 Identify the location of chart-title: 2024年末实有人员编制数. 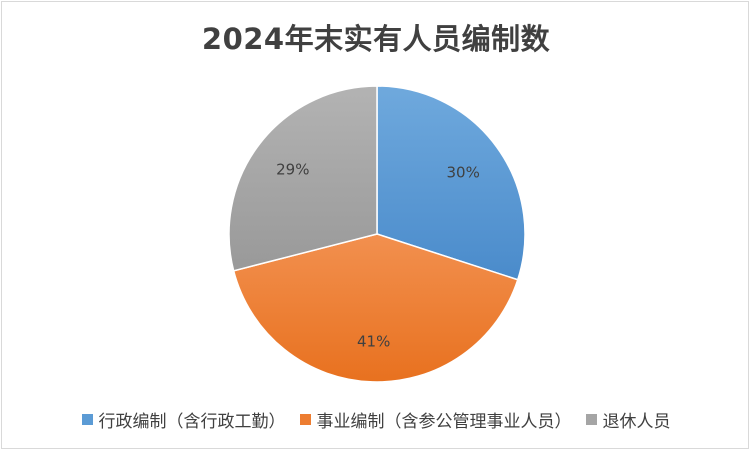
(376, 39).